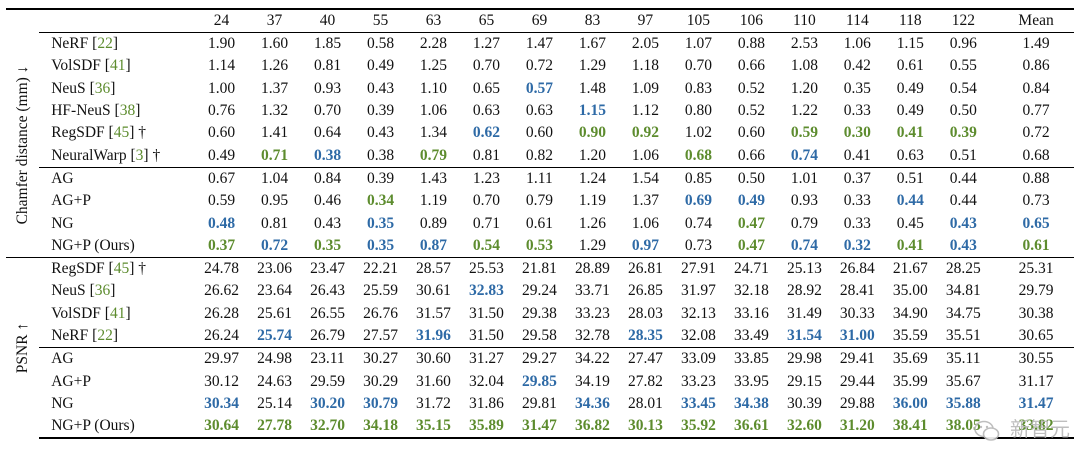 The width and height of the screenshot is (1080, 452). What do you see at coordinates (433, 427) in the screenshot?
I see `value-cell: 35.15` at bounding box center [433, 427].